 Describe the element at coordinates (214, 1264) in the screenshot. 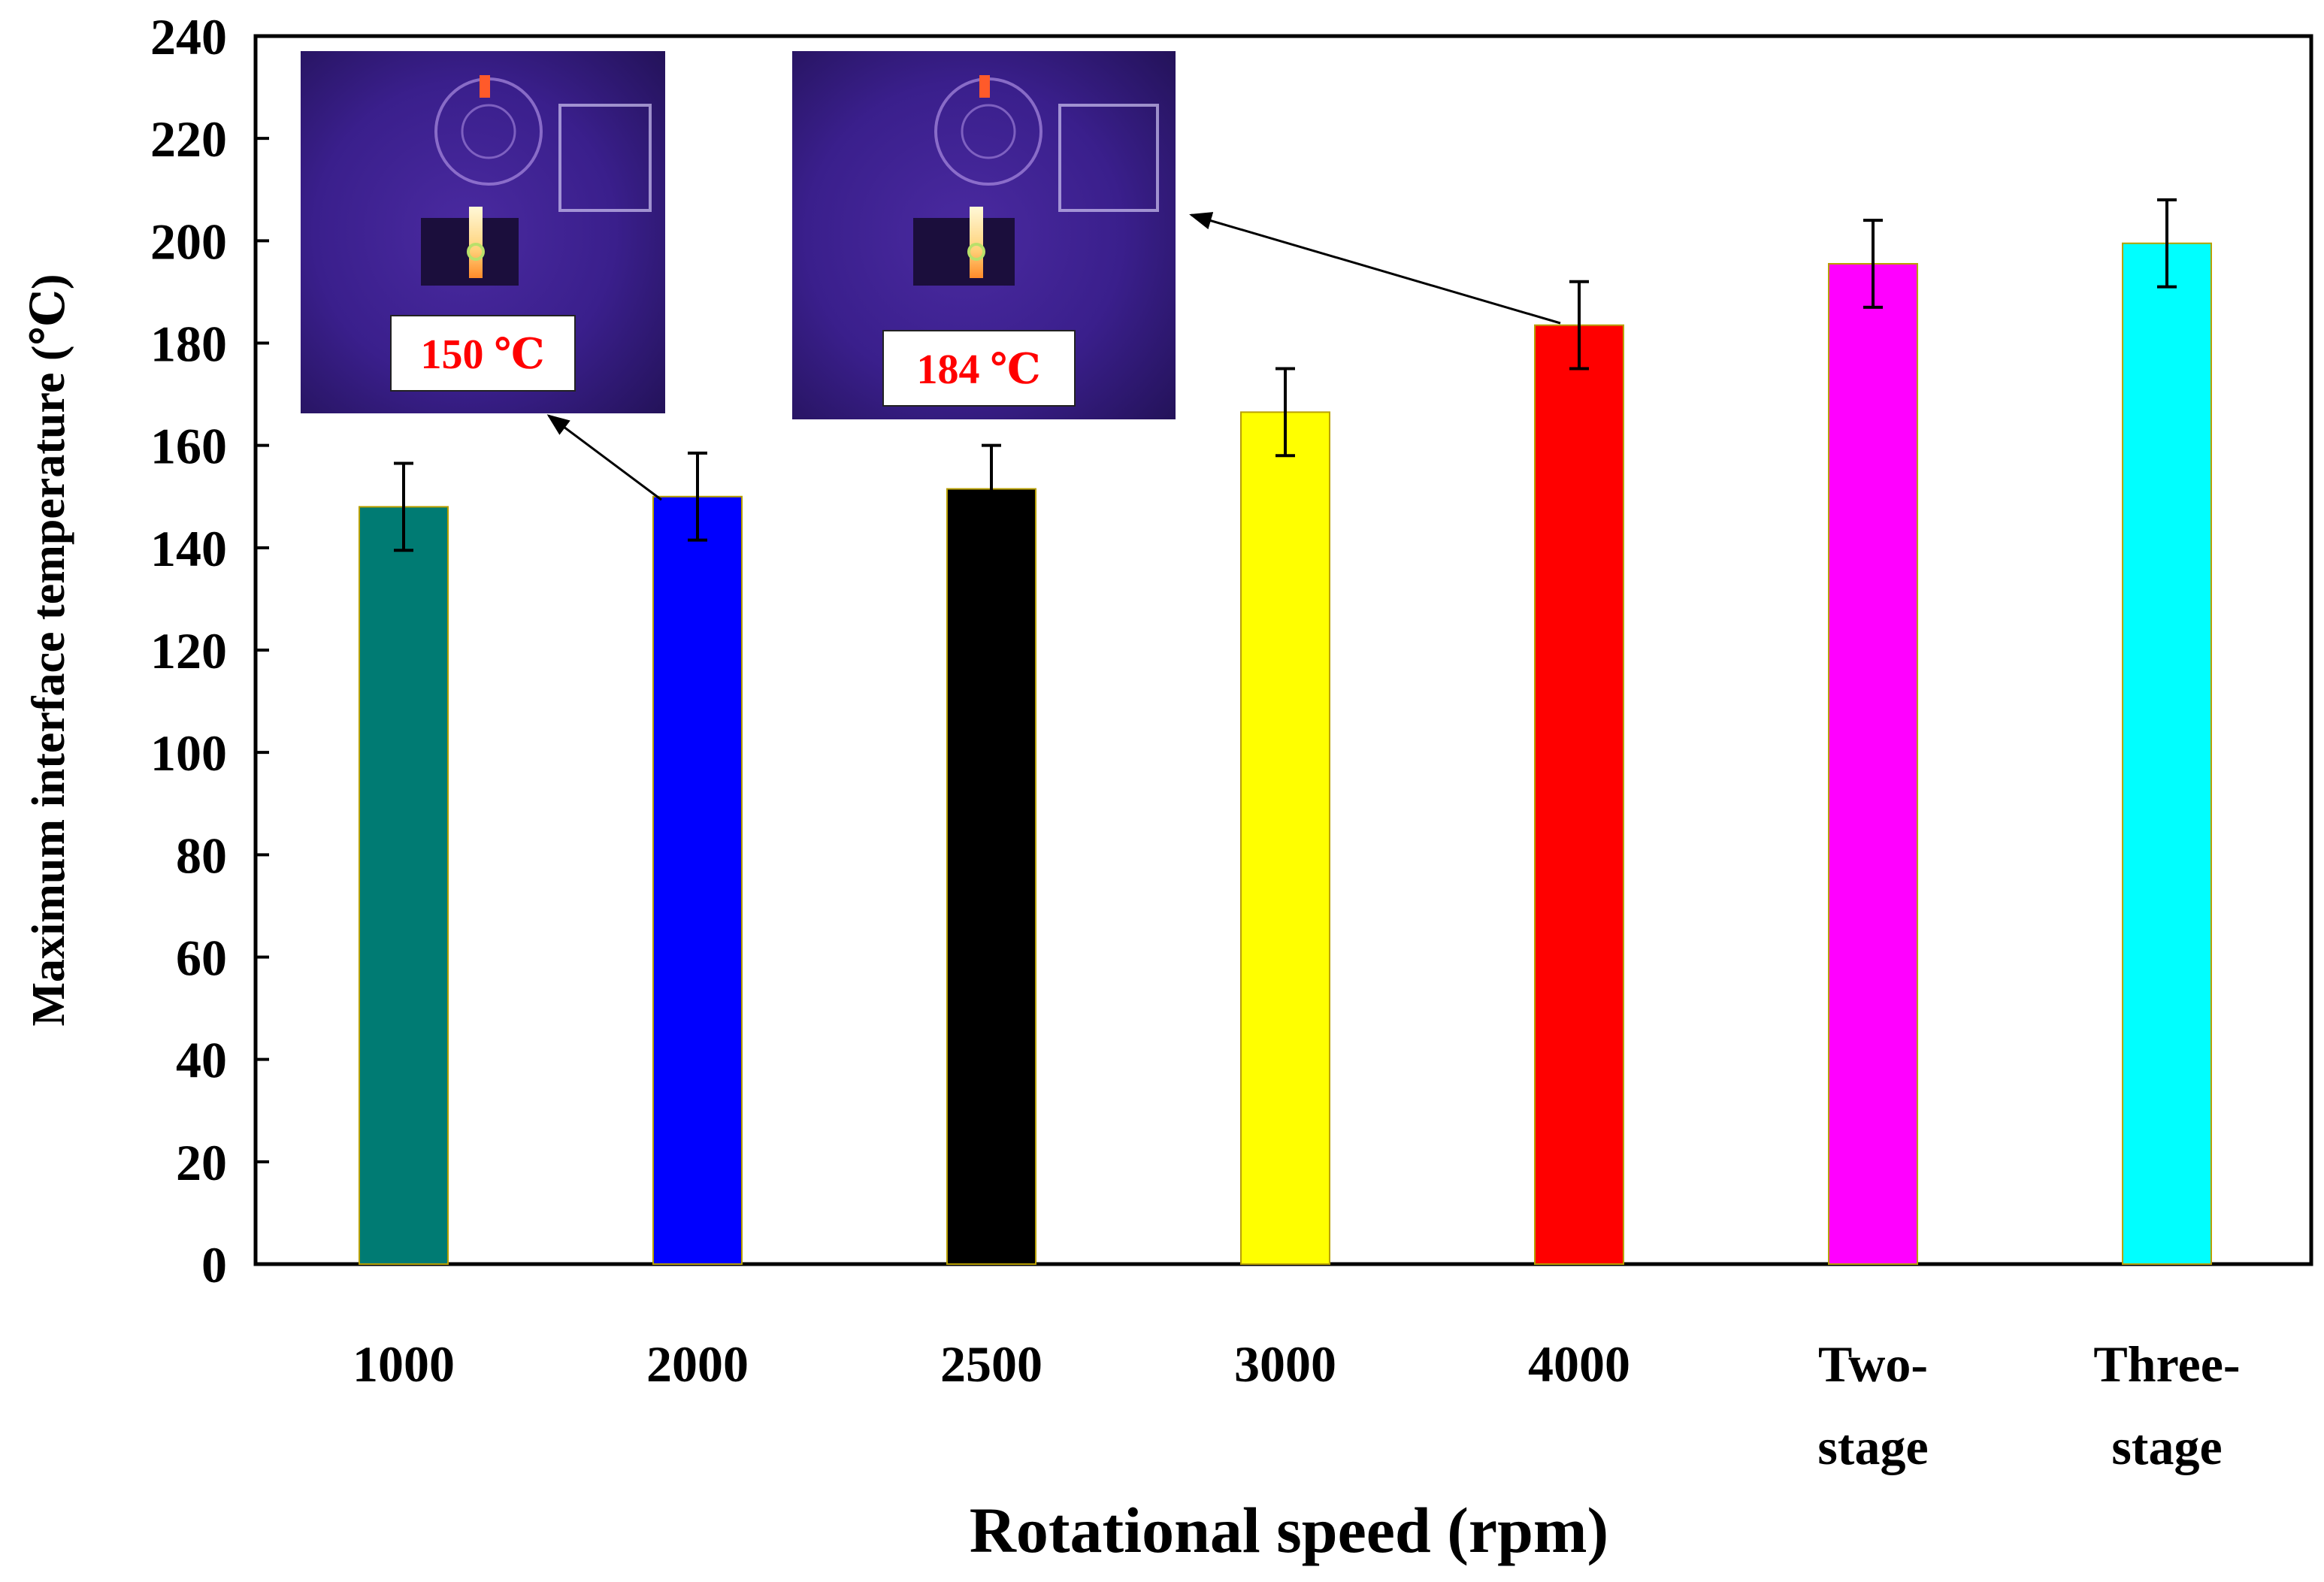

I see `y-tick-label: 0` at that location.